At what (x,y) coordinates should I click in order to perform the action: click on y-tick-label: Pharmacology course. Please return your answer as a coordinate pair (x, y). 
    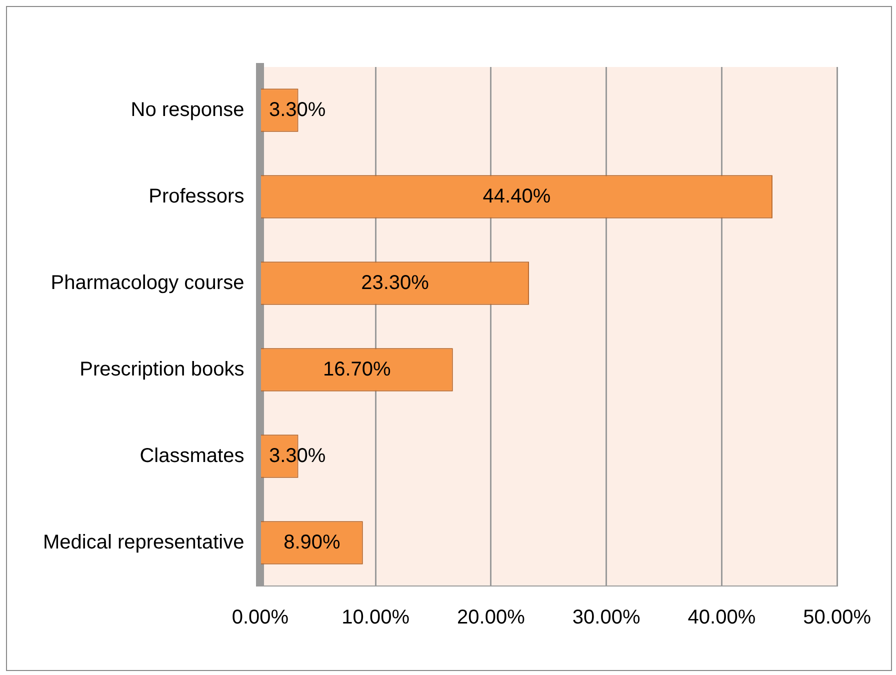
    Looking at the image, I should click on (147, 283).